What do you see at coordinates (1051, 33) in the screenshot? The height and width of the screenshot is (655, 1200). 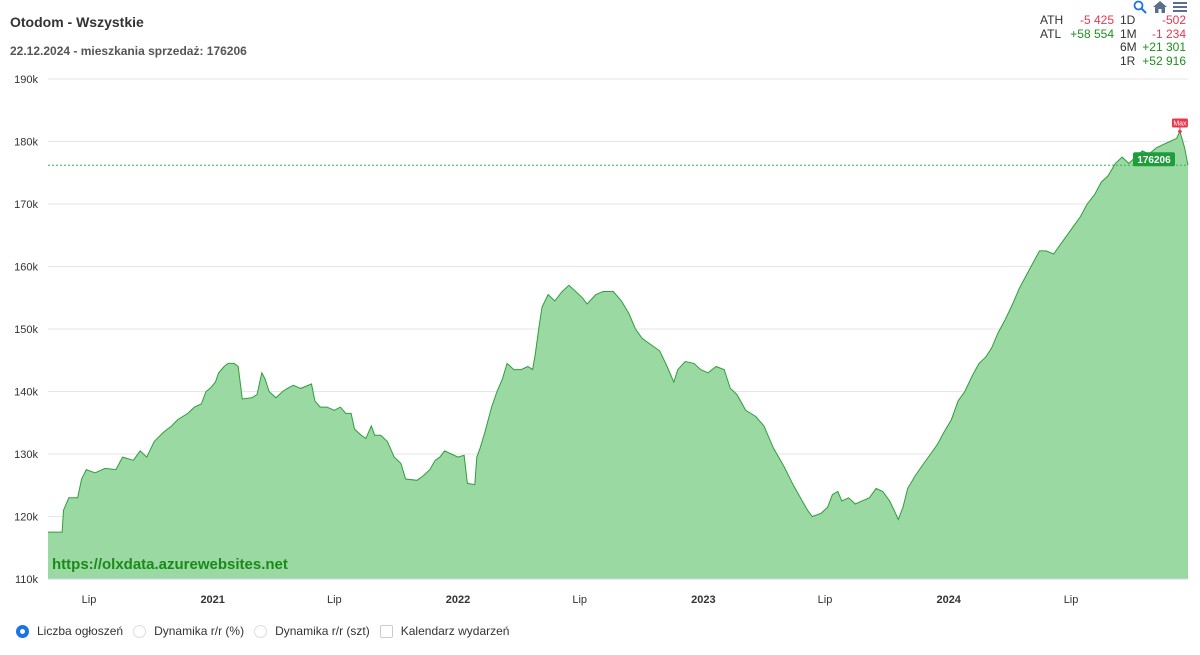 I see `stat-label: ATL` at bounding box center [1051, 33].